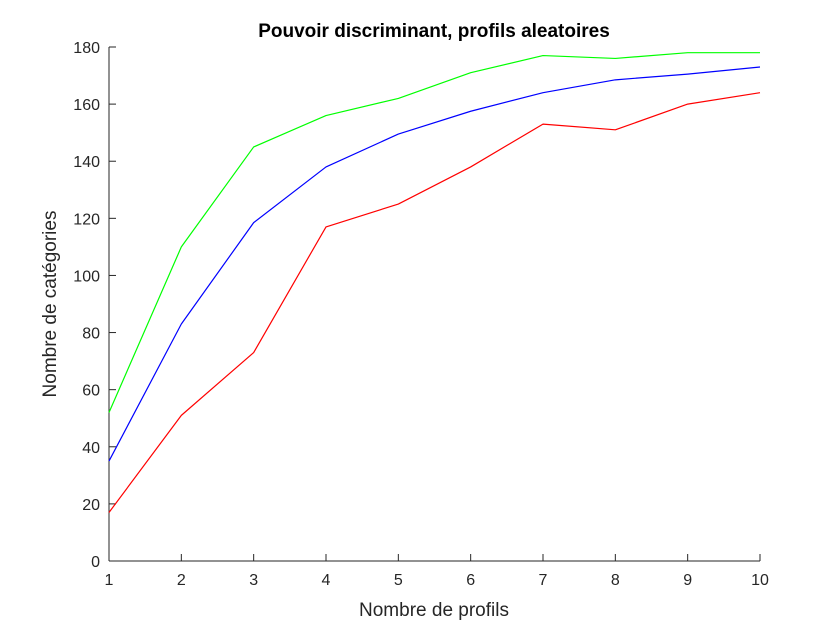  What do you see at coordinates (86, 105) in the screenshot?
I see `y-tick-label: 160` at bounding box center [86, 105].